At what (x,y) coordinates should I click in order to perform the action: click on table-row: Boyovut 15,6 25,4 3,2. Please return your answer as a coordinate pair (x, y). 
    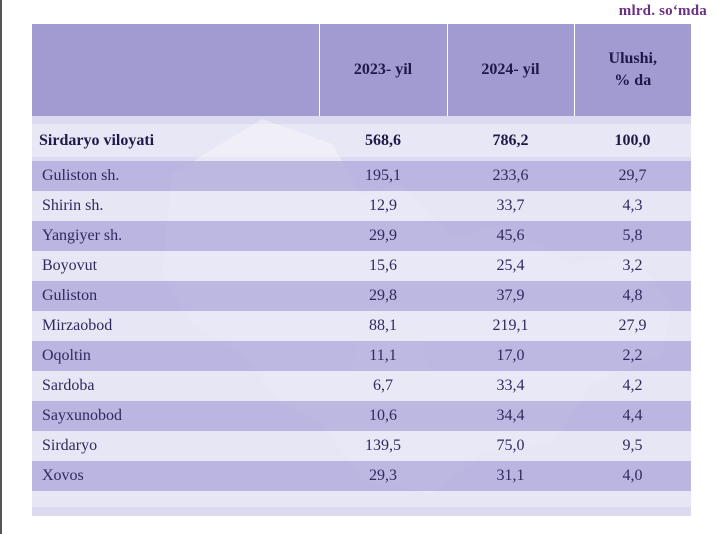
    Looking at the image, I should click on (361, 266).